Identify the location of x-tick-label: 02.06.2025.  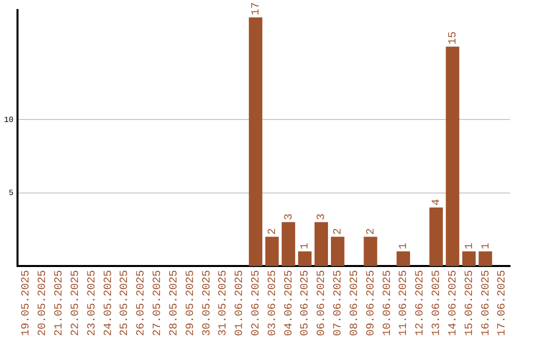
(256, 303).